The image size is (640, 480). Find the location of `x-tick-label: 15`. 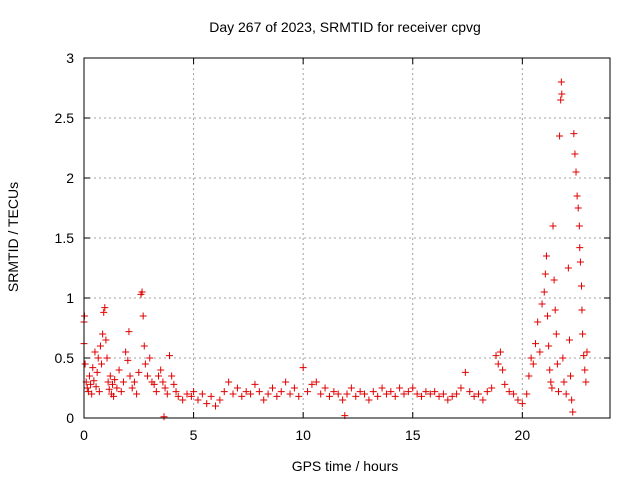

x-tick-label: 15 is located at coordinates (413, 435).